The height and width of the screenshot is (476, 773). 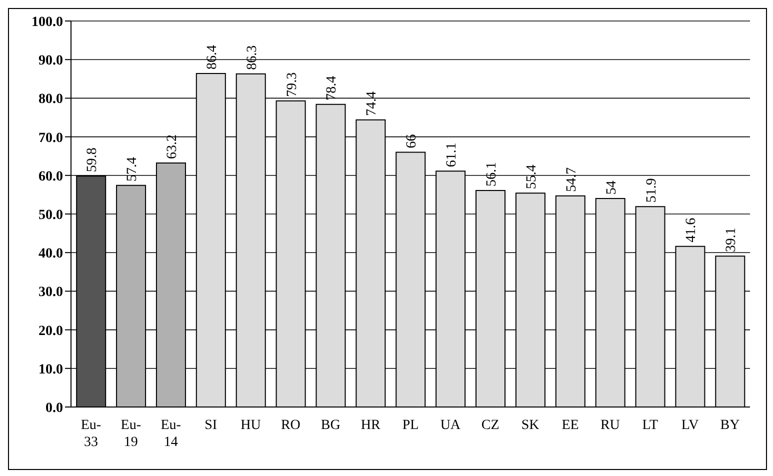 What do you see at coordinates (50, 215) in the screenshot?
I see `y-tick-label: 50.0` at bounding box center [50, 215].